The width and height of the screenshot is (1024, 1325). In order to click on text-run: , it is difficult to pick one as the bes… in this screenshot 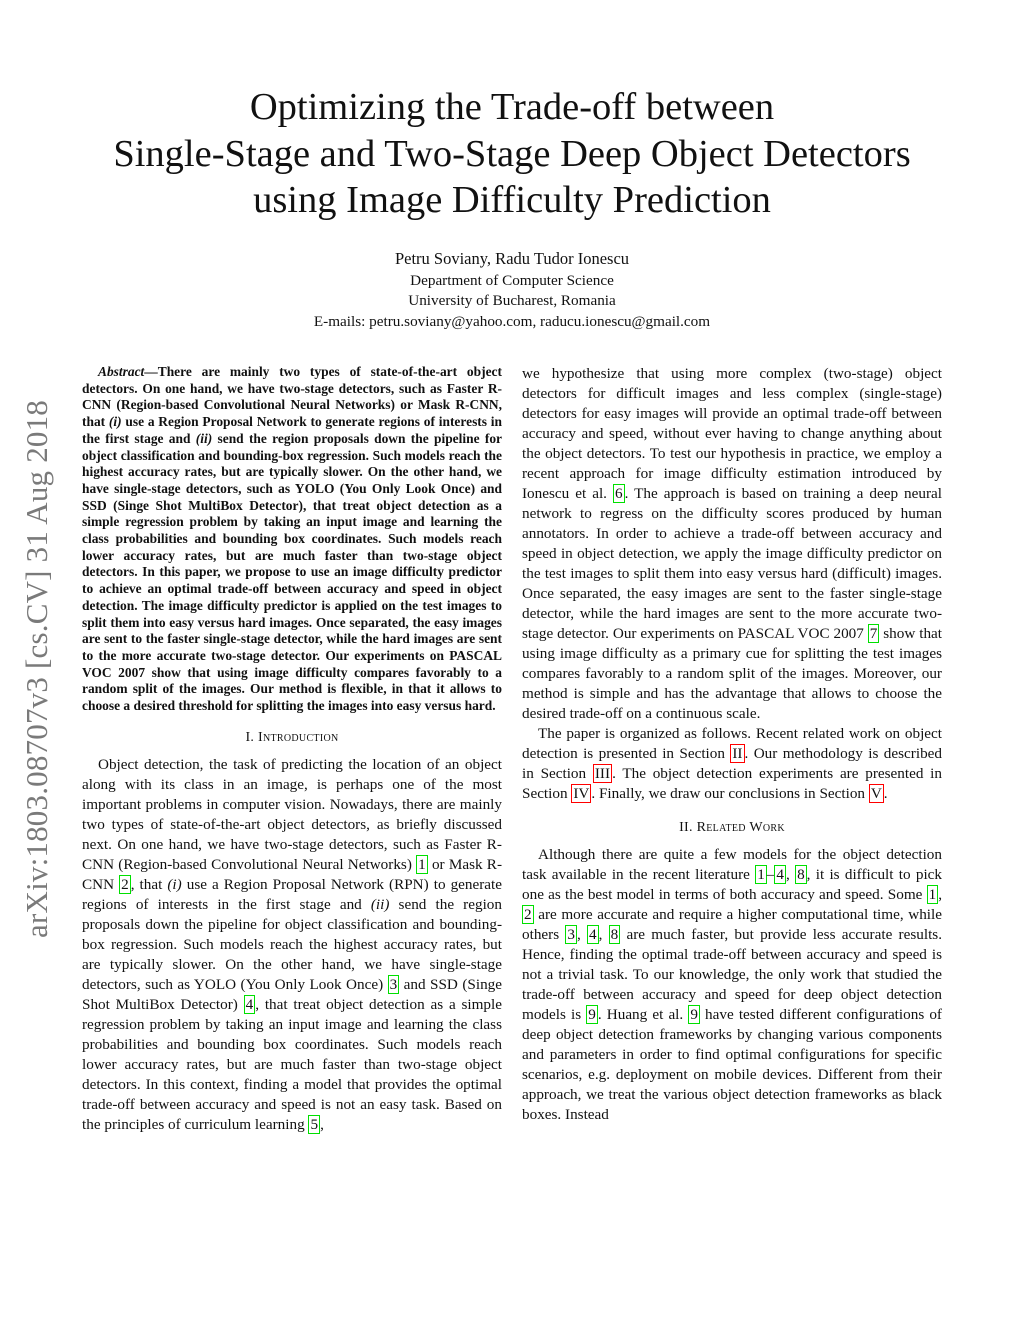, I will do `click(732, 884)`.